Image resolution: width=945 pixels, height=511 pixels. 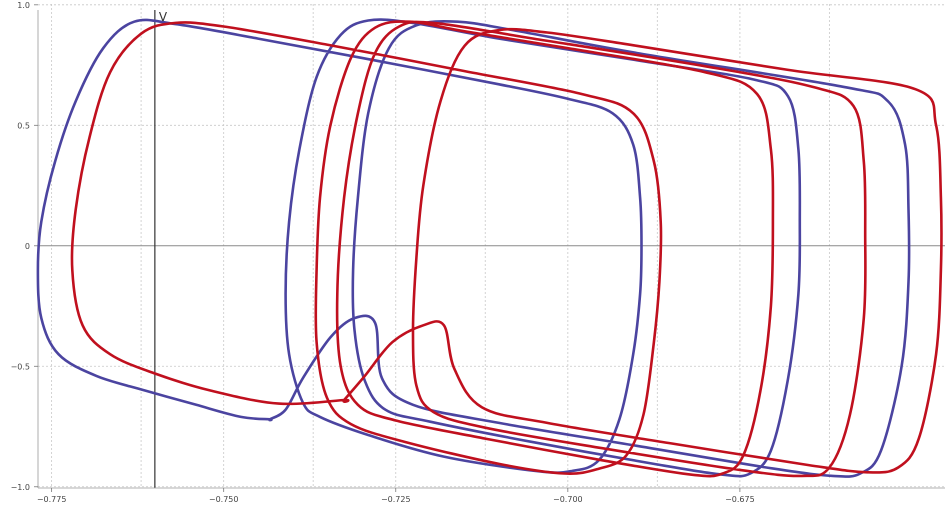 What do you see at coordinates (23, 5) in the screenshot?
I see `y-tick-label: 1.0` at bounding box center [23, 5].